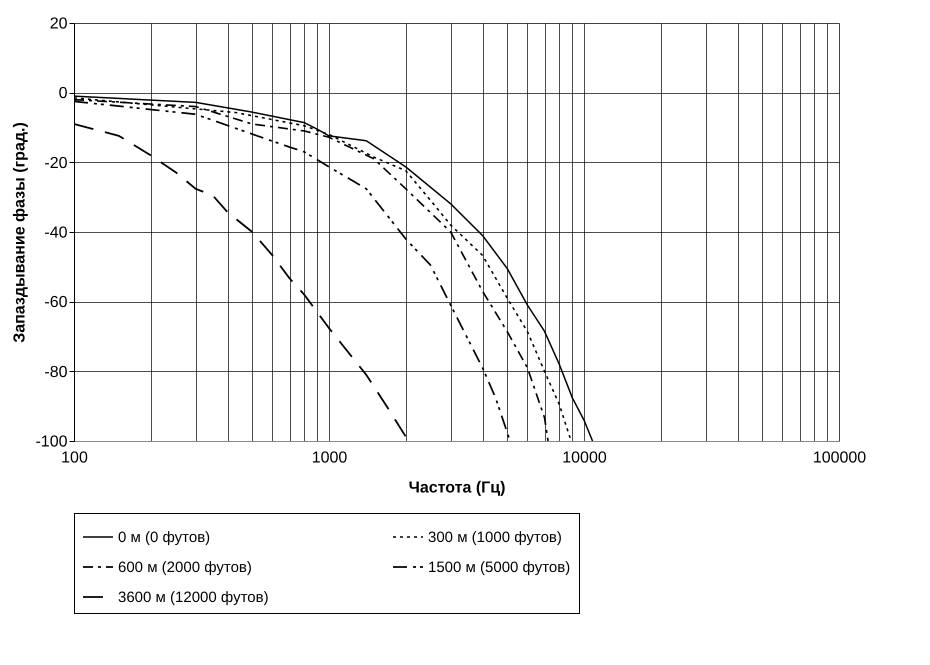 The height and width of the screenshot is (665, 930). I want to click on x-tick-label: 10000, so click(584, 458).